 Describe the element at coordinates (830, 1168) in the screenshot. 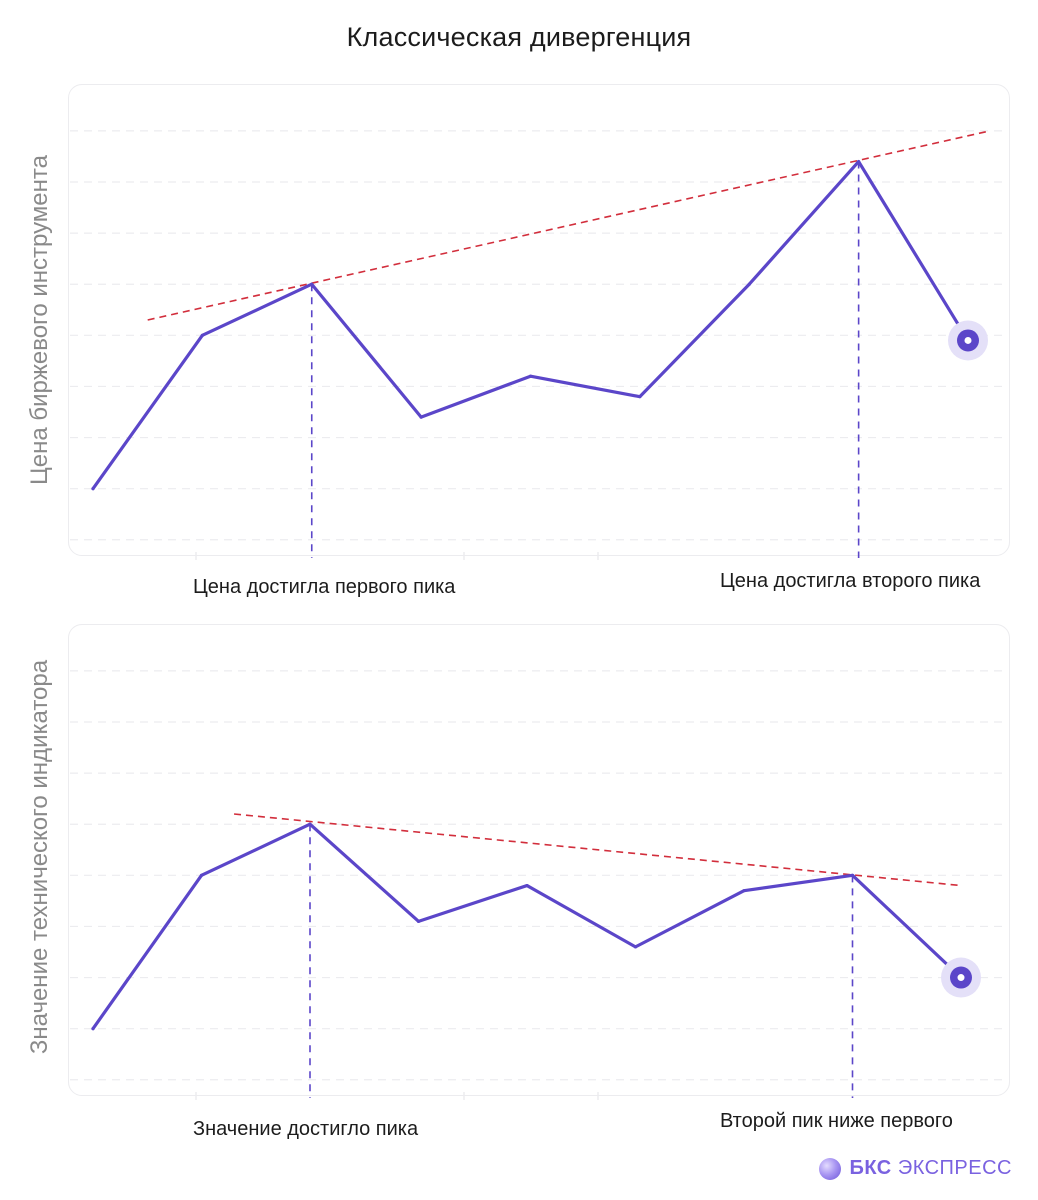

I see `brand-logo-icon` at that location.